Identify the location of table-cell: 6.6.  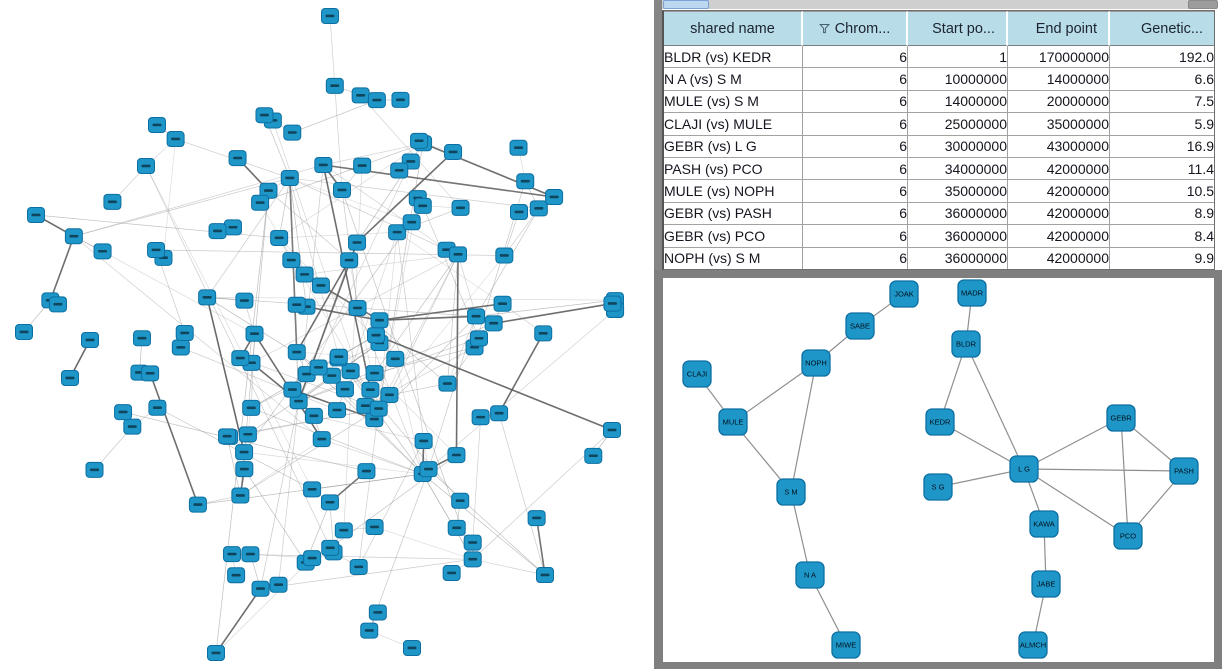
(1162, 79).